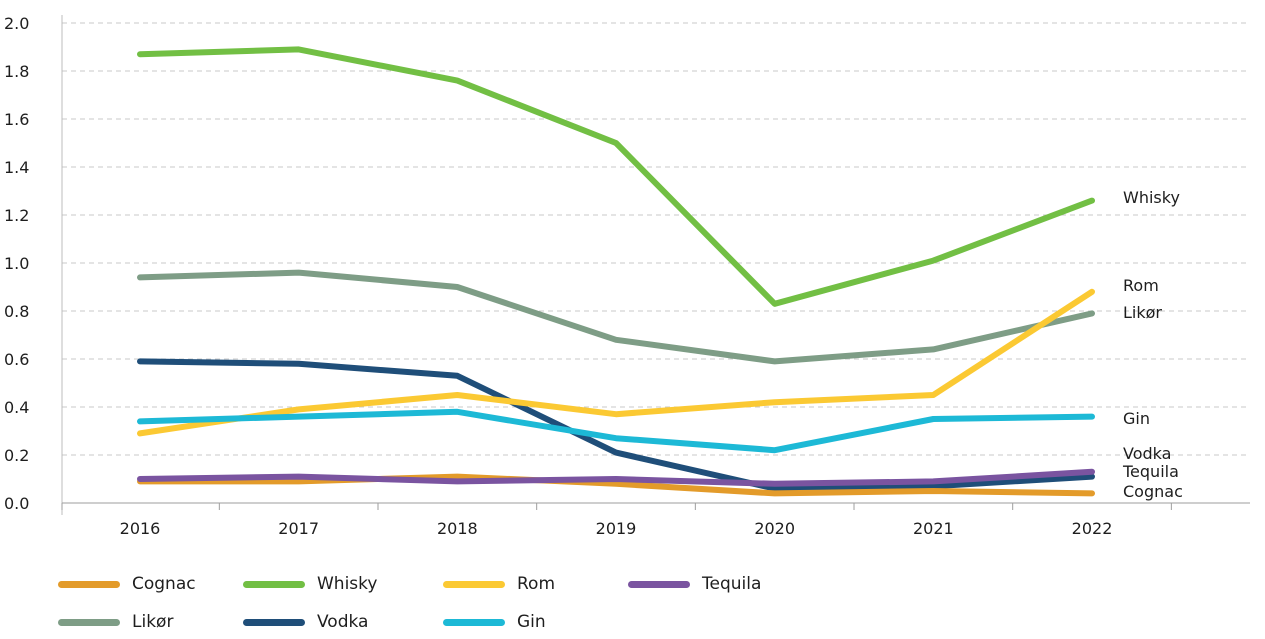 The height and width of the screenshot is (639, 1265). What do you see at coordinates (1150, 471) in the screenshot?
I see `end-label-tequila: Tequila` at bounding box center [1150, 471].